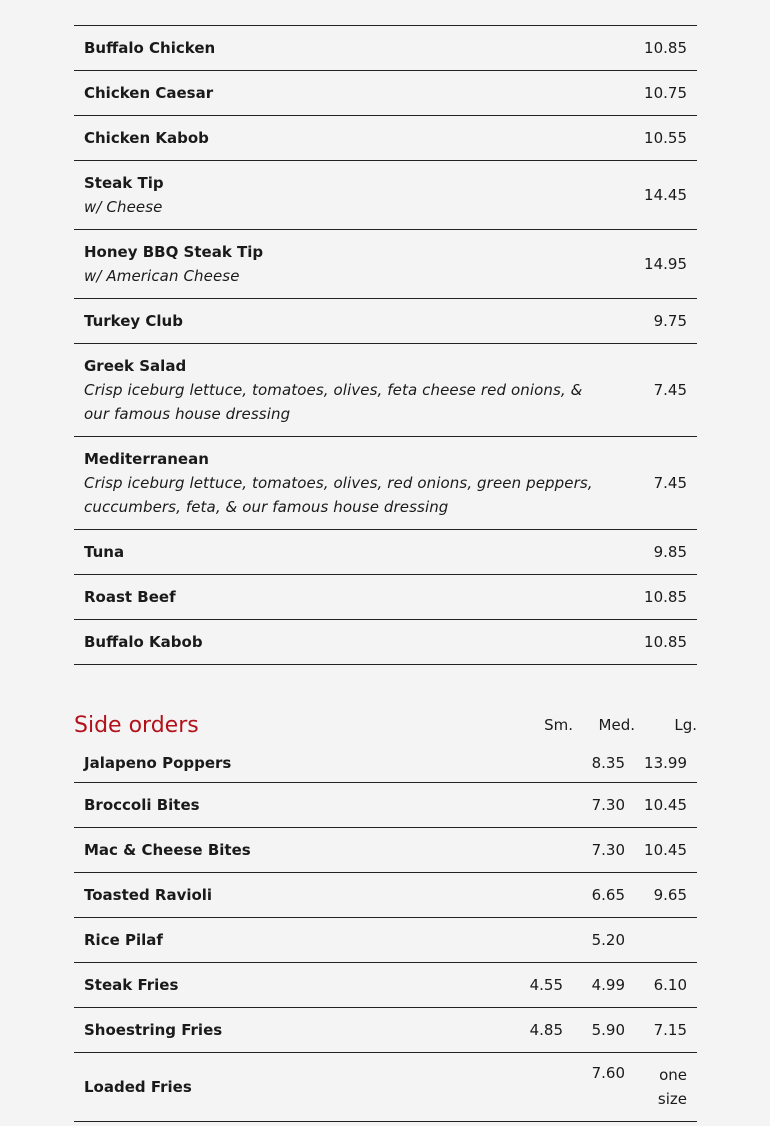 The height and width of the screenshot is (1126, 770). Describe the element at coordinates (345, 597) in the screenshot. I see `item-info: Roast Beef` at that location.